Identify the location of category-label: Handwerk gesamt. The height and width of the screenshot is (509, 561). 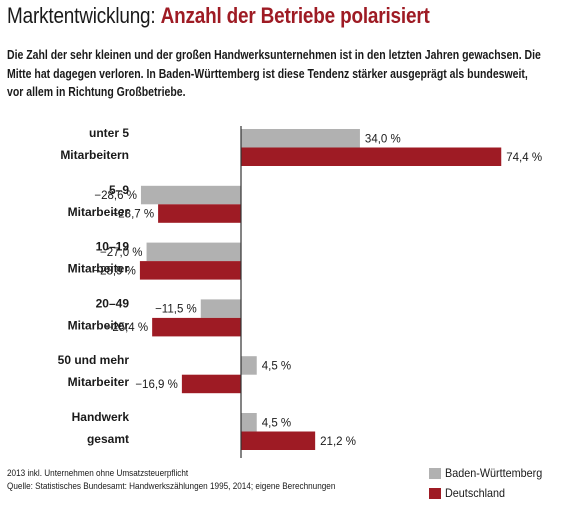
(101, 428).